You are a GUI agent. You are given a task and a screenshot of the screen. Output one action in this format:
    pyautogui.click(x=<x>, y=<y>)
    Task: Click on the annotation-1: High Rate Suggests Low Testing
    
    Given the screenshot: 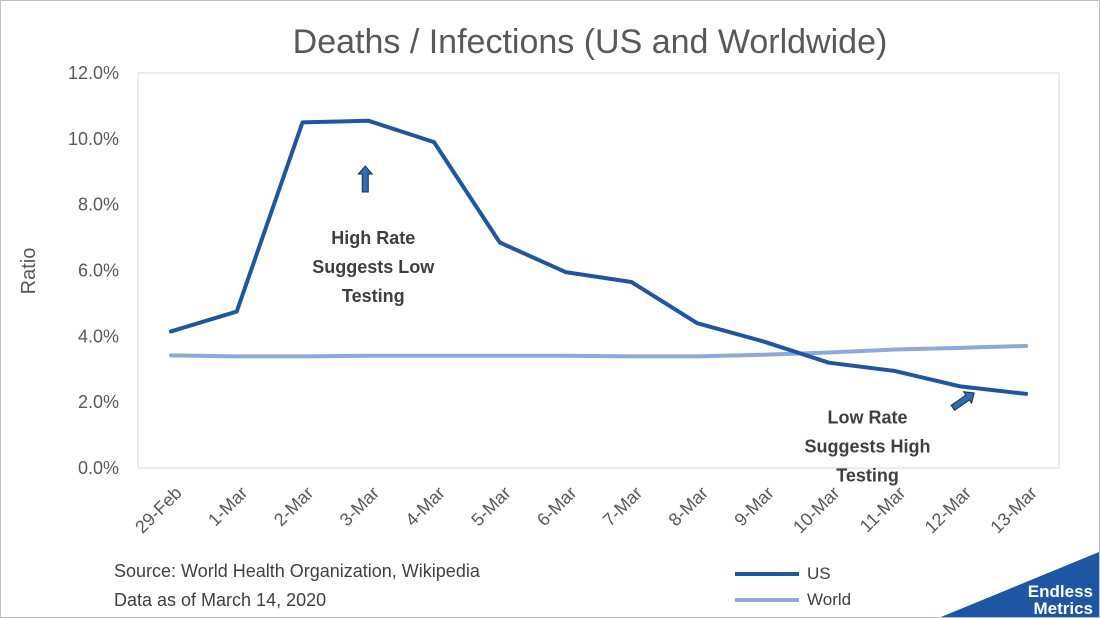 What is the action you would take?
    pyautogui.click(x=373, y=235)
    